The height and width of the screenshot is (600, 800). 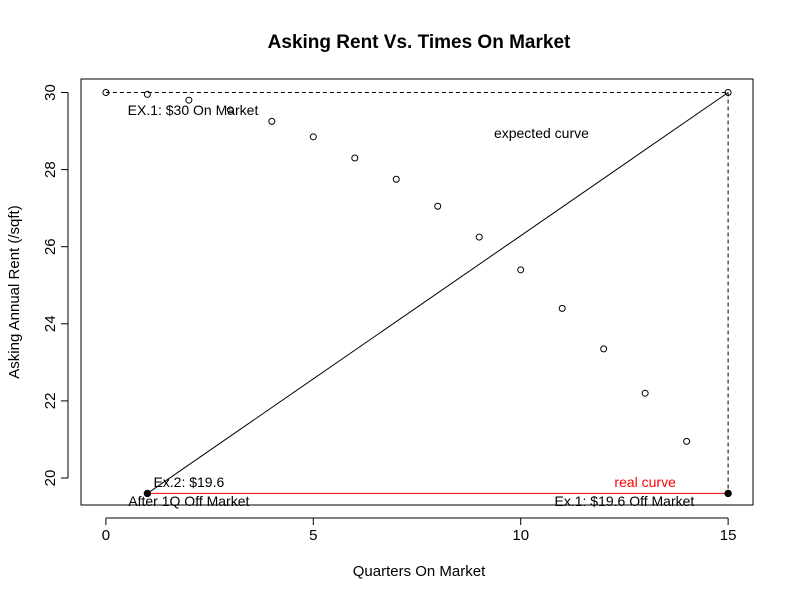 What do you see at coordinates (541, 133) in the screenshot?
I see `annotation-text: expected curve` at bounding box center [541, 133].